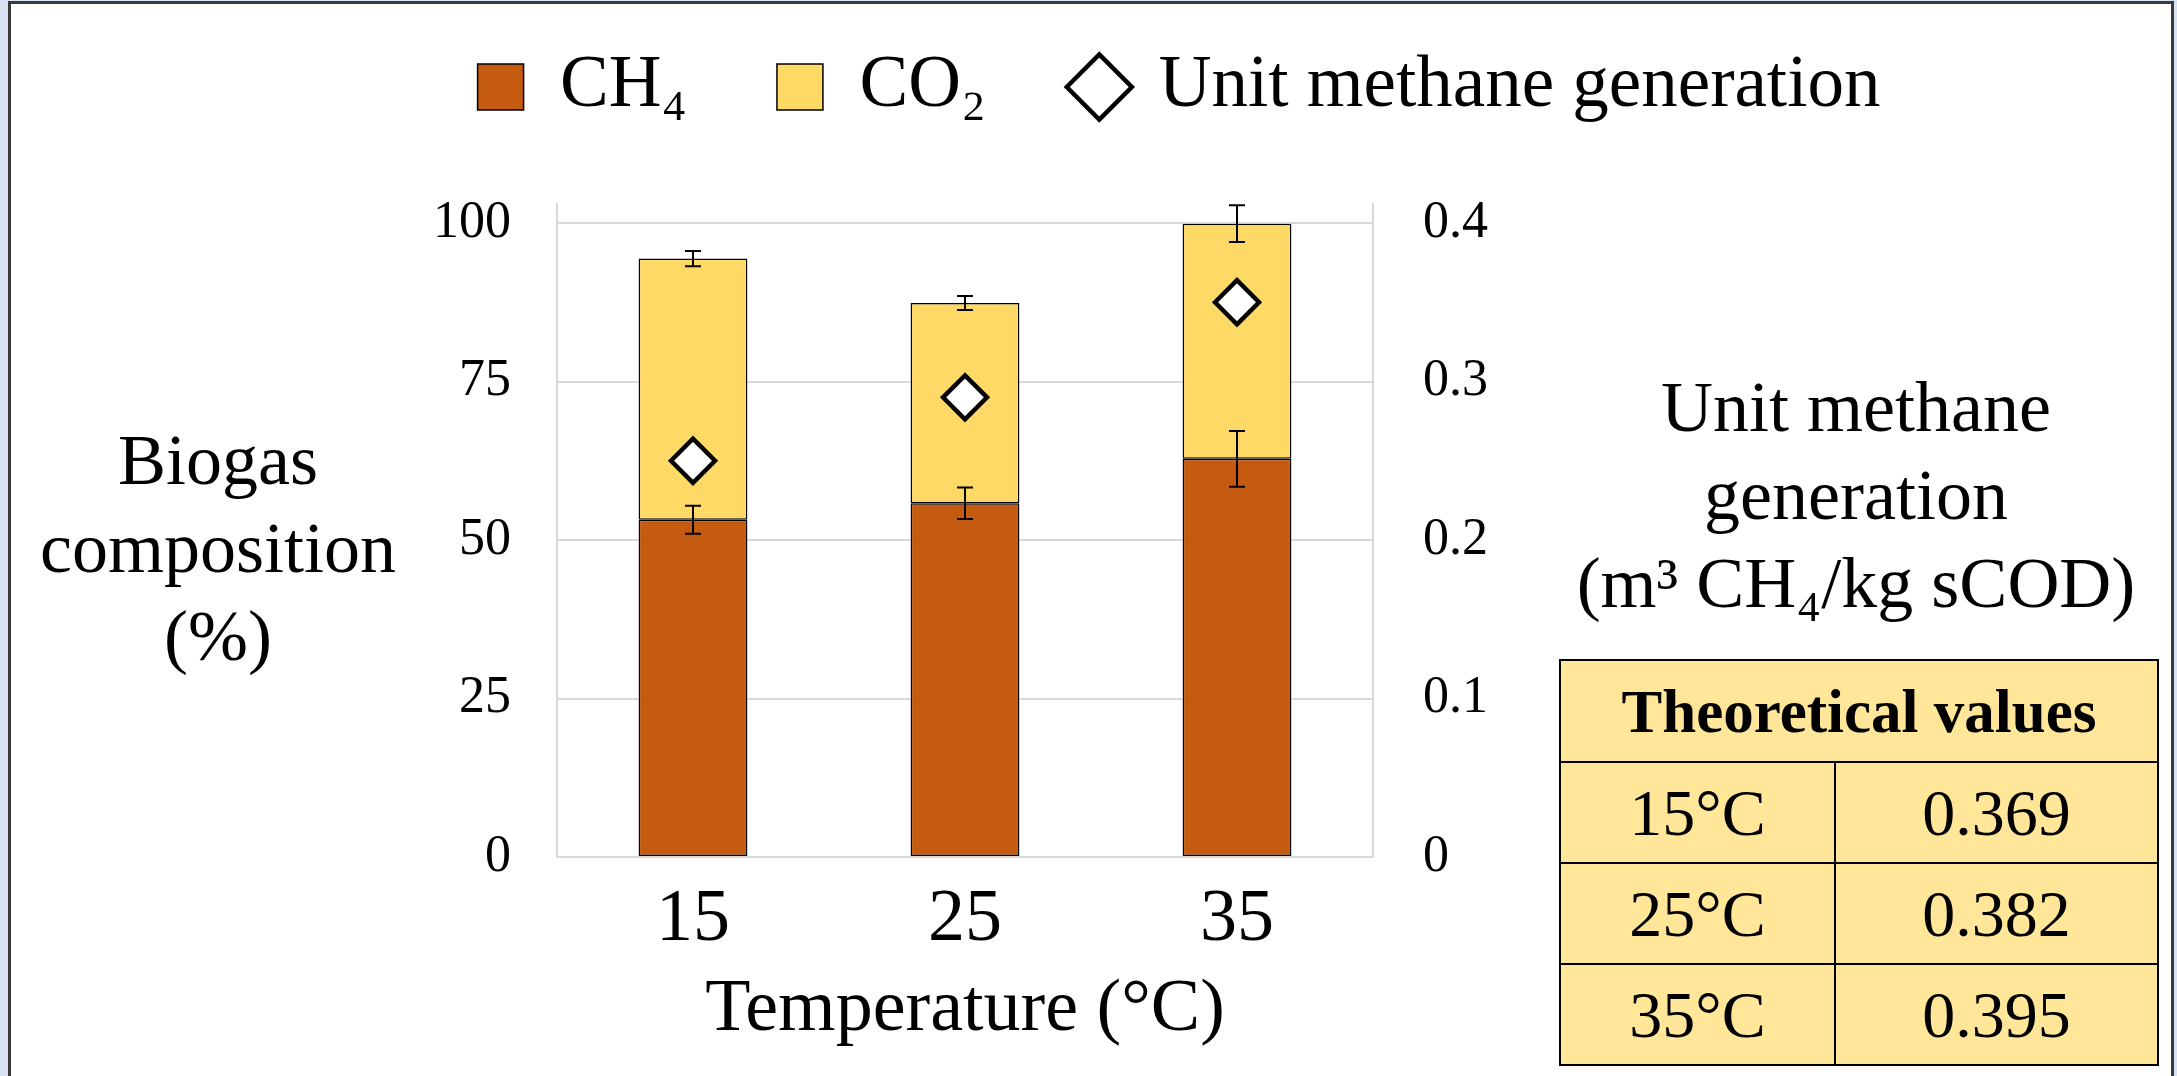 This screenshot has height=1076, width=2177. I want to click on data-label: 0.369, so click(1996, 812).